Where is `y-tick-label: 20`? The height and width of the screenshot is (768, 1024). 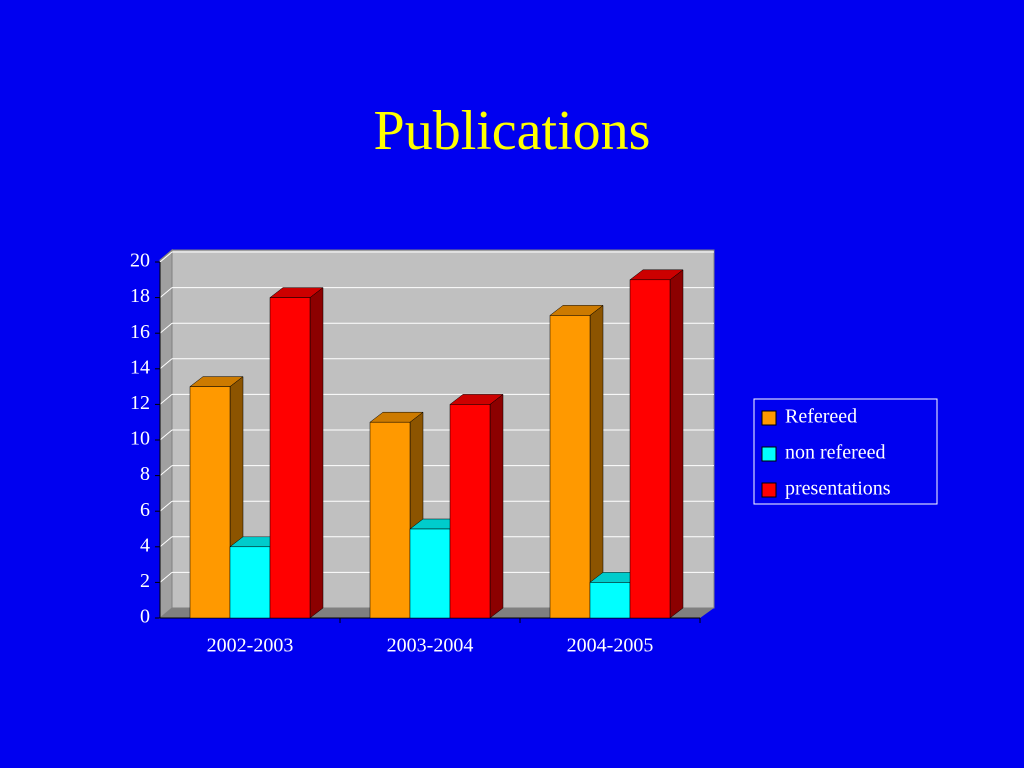
y-tick-label: 20 is located at coordinates (140, 261).